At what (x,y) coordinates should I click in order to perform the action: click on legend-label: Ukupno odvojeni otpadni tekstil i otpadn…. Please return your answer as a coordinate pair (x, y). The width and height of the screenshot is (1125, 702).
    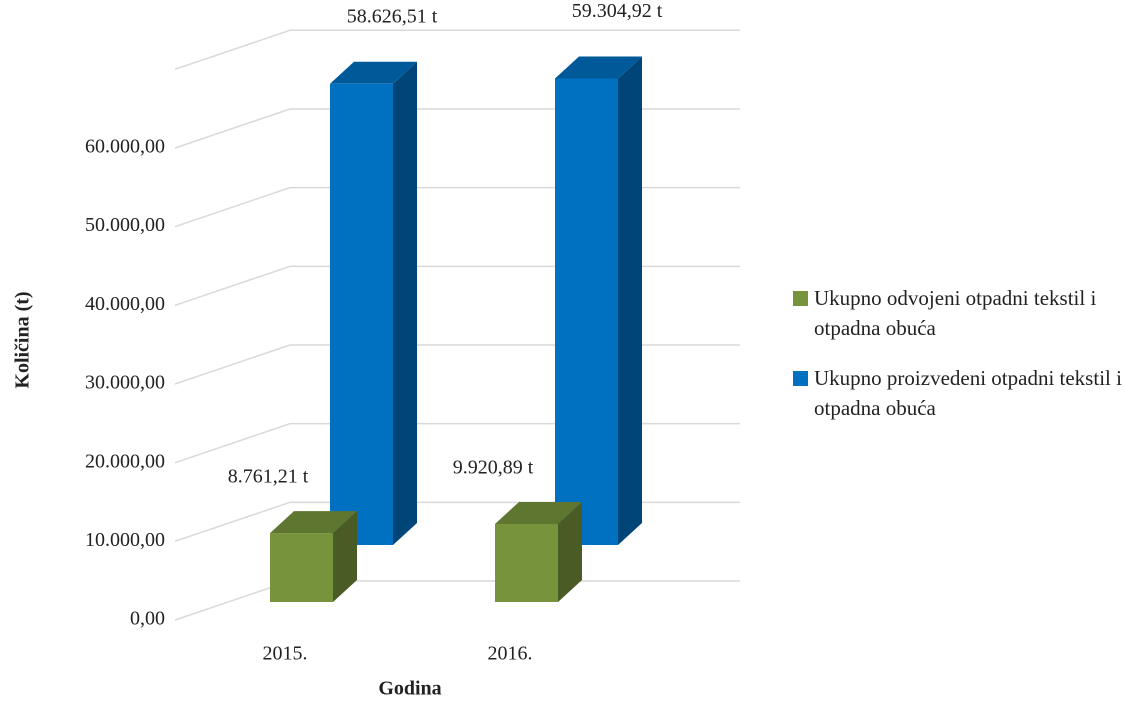
    Looking at the image, I should click on (955, 313).